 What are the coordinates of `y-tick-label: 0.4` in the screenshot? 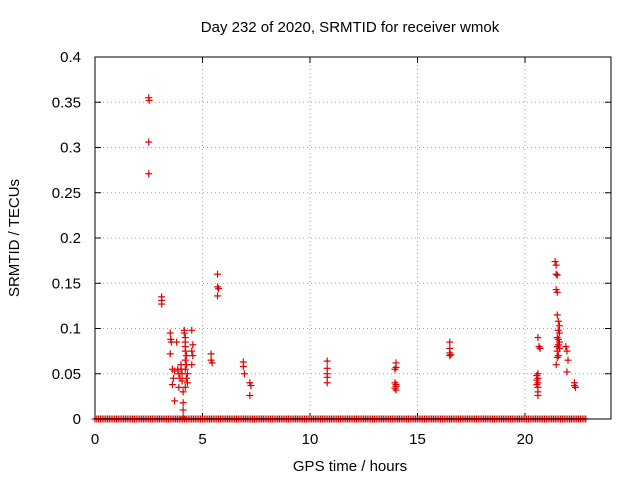 It's located at (70, 57).